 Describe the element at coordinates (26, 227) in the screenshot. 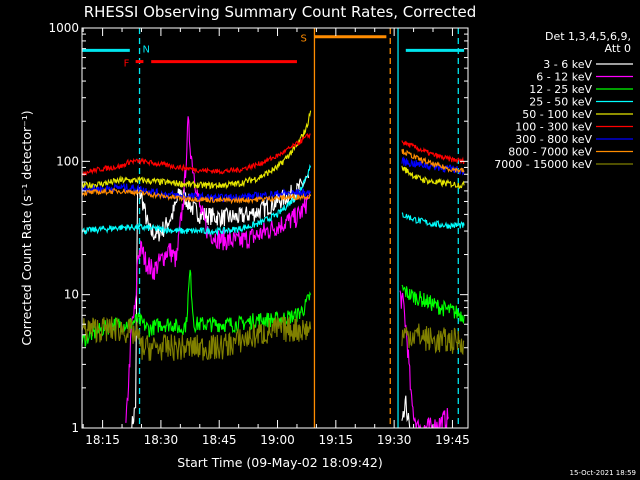

I see `y-axis-label: Corrected Count Rate (s⁻¹ detector⁻¹)` at that location.